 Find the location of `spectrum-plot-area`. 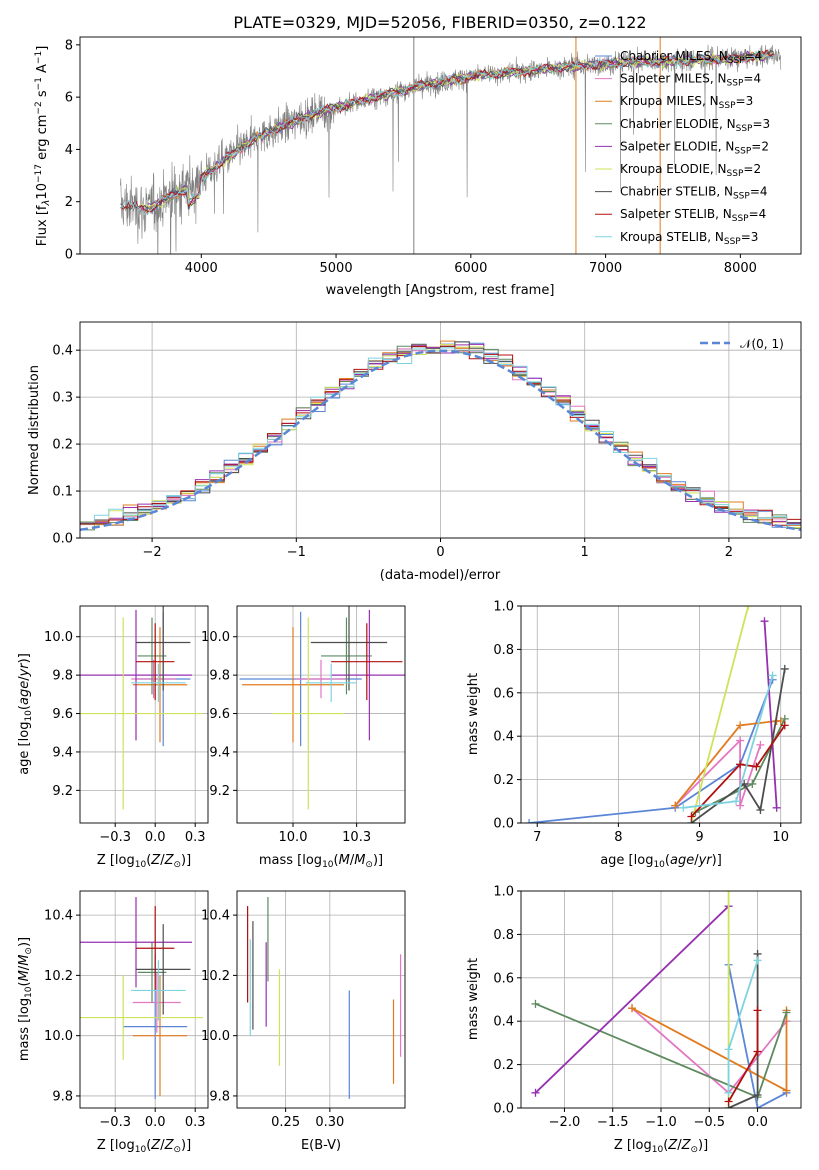

spectrum-plot-area is located at coordinates (451, 145).